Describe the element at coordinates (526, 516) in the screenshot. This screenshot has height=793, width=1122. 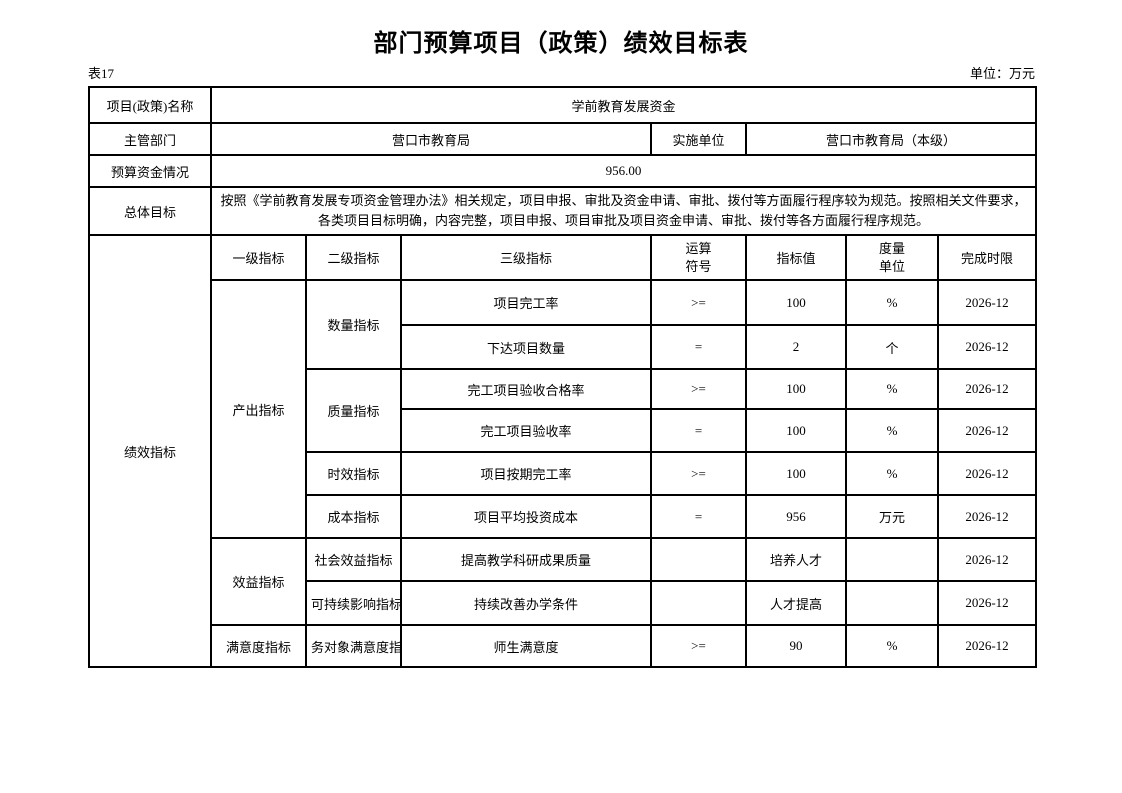
I see `indicator-name: 项目平均投资成本` at that location.